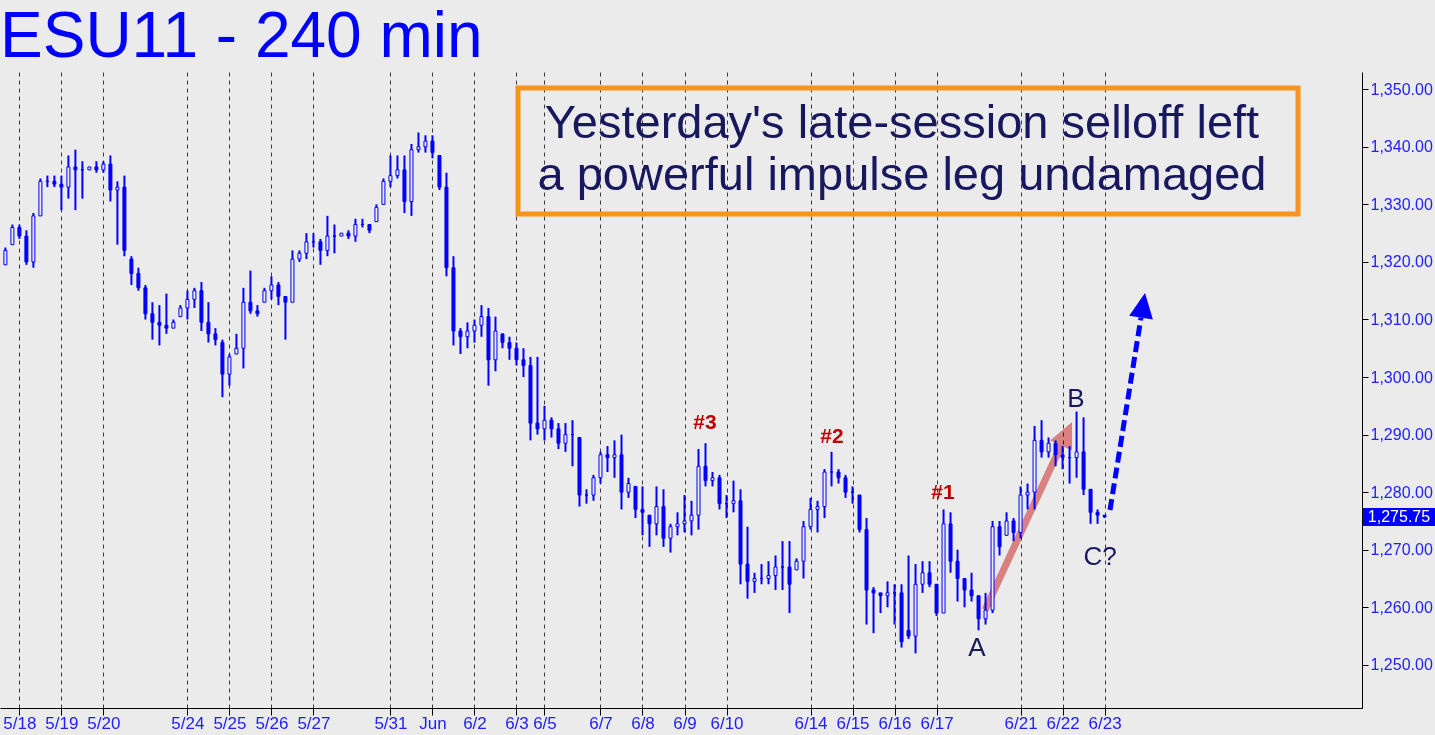 The image size is (1435, 735). I want to click on y-tick-label: 1,320.00, so click(1401, 262).